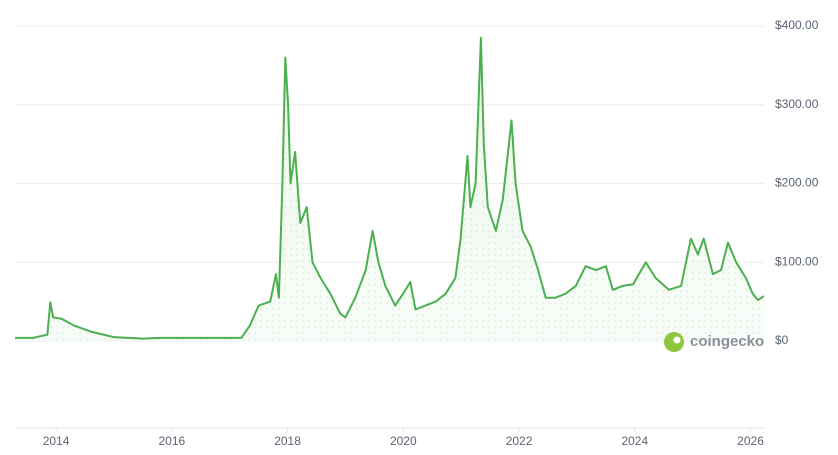 The height and width of the screenshot is (455, 838). What do you see at coordinates (634, 441) in the screenshot?
I see `x-tick-label: 2024` at bounding box center [634, 441].